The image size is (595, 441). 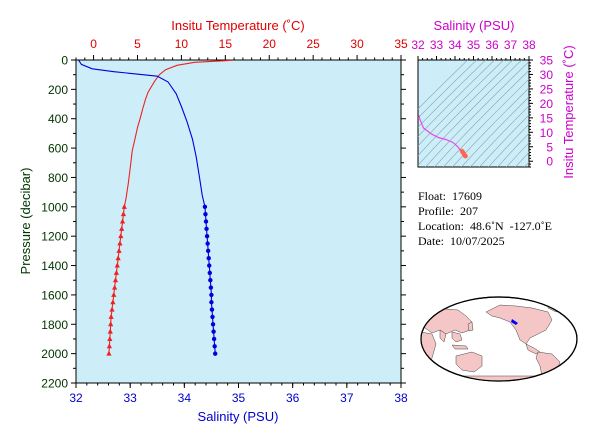 What do you see at coordinates (470, 326) in the screenshot?
I see `land-japan` at bounding box center [470, 326].